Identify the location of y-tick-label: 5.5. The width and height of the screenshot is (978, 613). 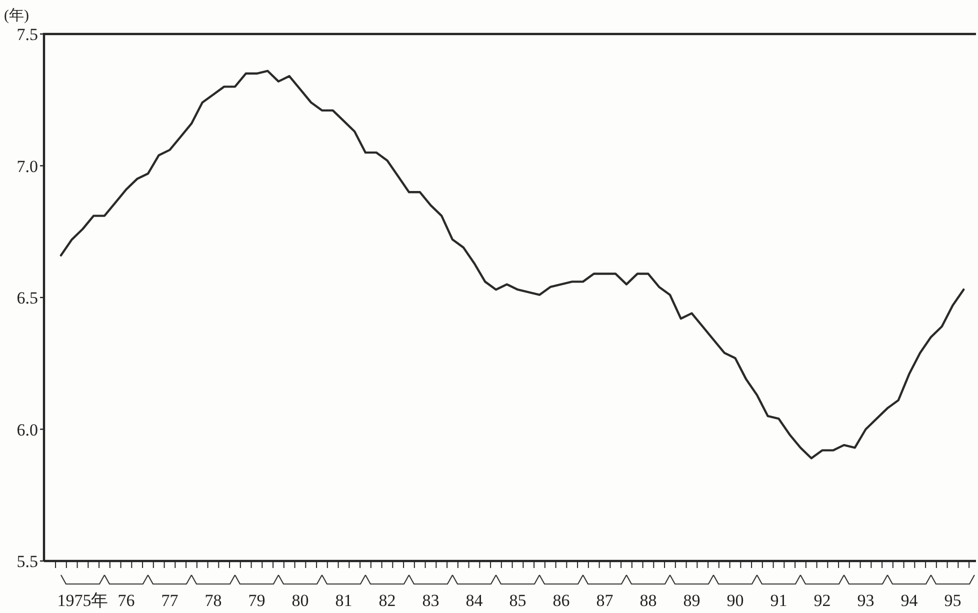
(27, 561).